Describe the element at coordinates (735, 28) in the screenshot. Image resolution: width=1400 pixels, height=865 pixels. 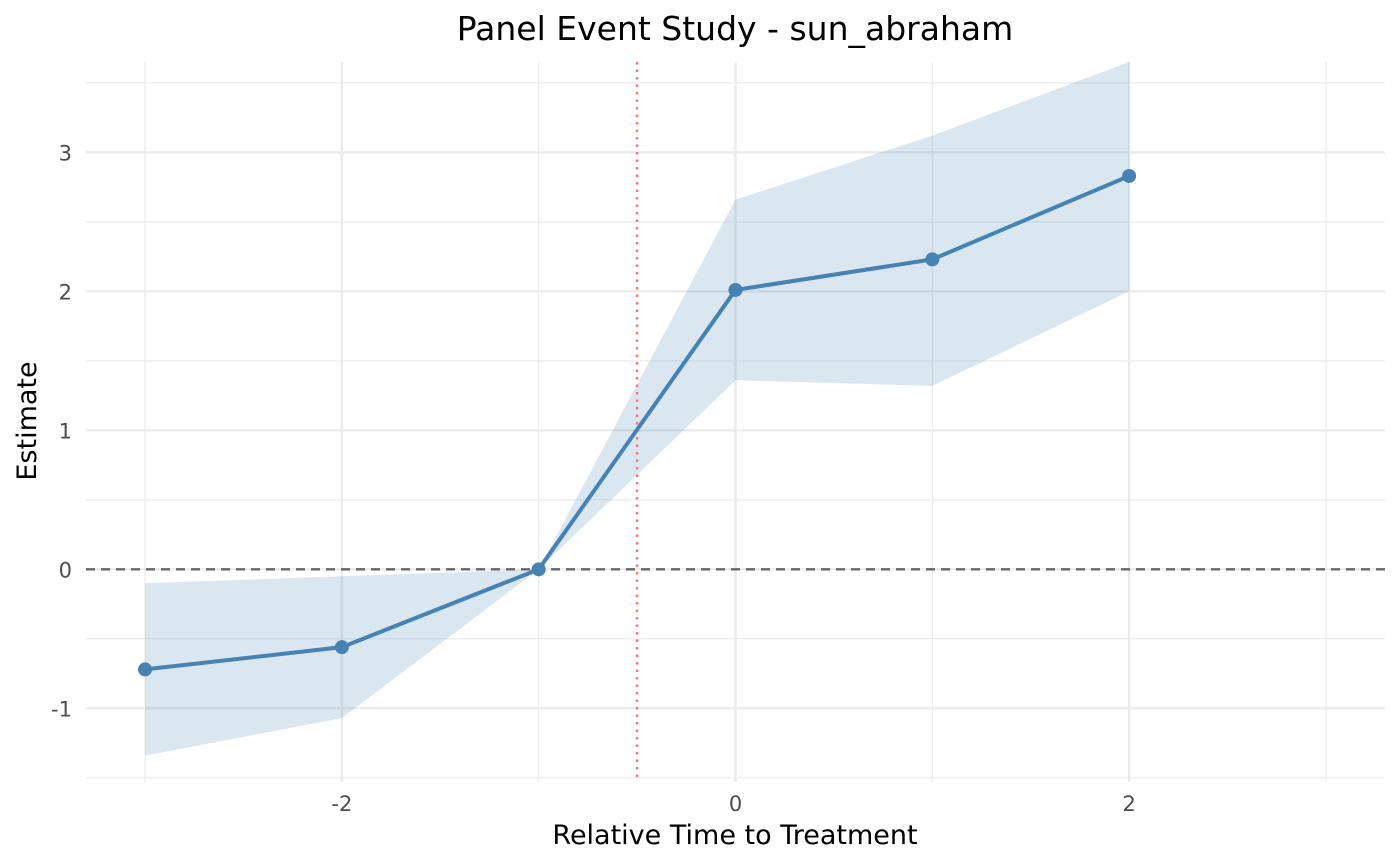
I see `chart-title: Panel Event Study - sun_abraham` at that location.